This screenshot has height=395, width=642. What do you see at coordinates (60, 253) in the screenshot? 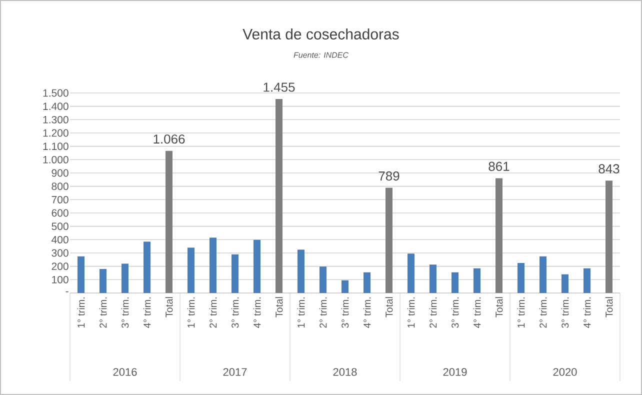
I see `y-tick-label: 300` at bounding box center [60, 253].